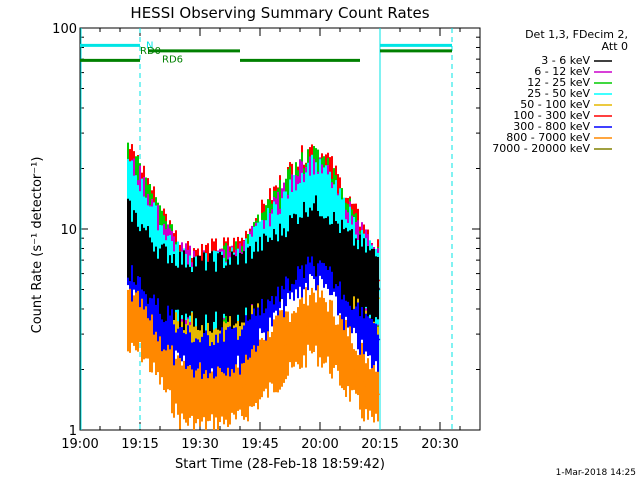 The image size is (640, 480). I want to click on legend-header-line1: Det 1,3, FDecim 2,, so click(576, 34).